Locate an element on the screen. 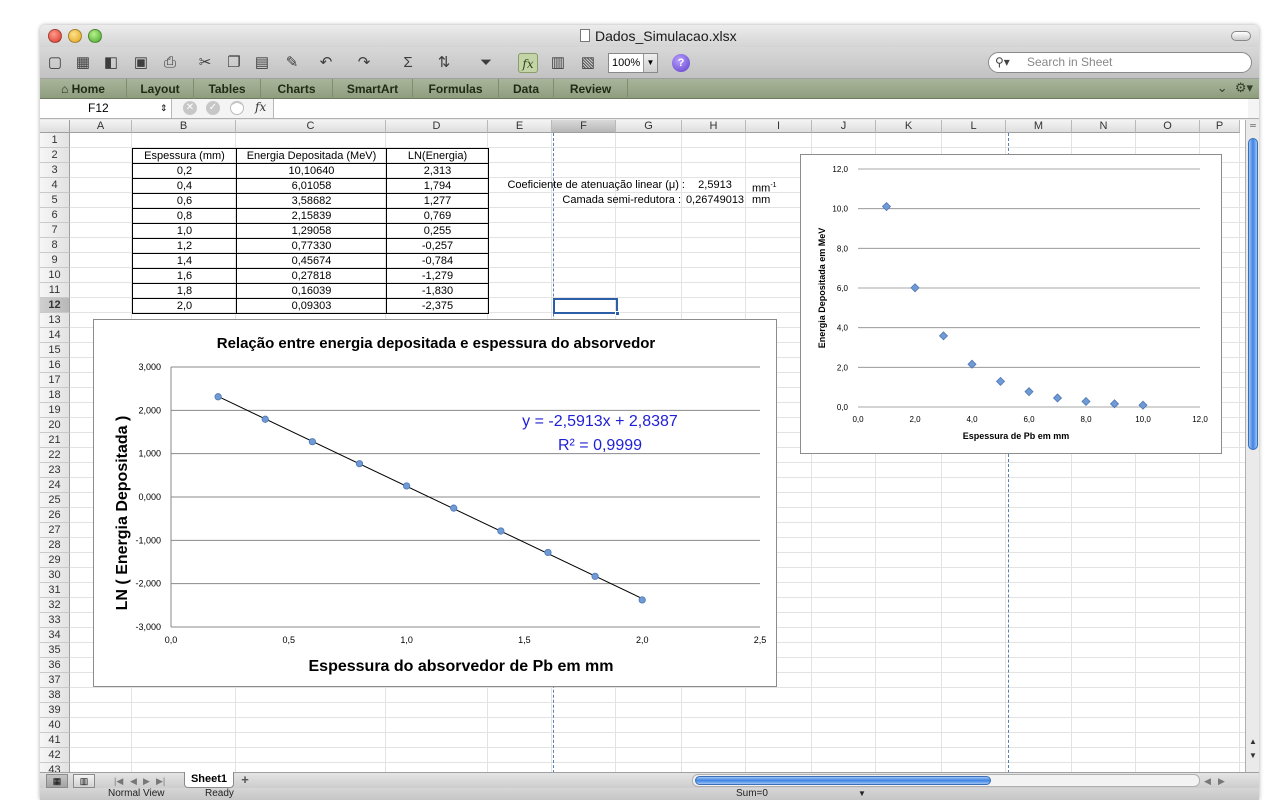  row-header-32: 32 is located at coordinates (55, 605).